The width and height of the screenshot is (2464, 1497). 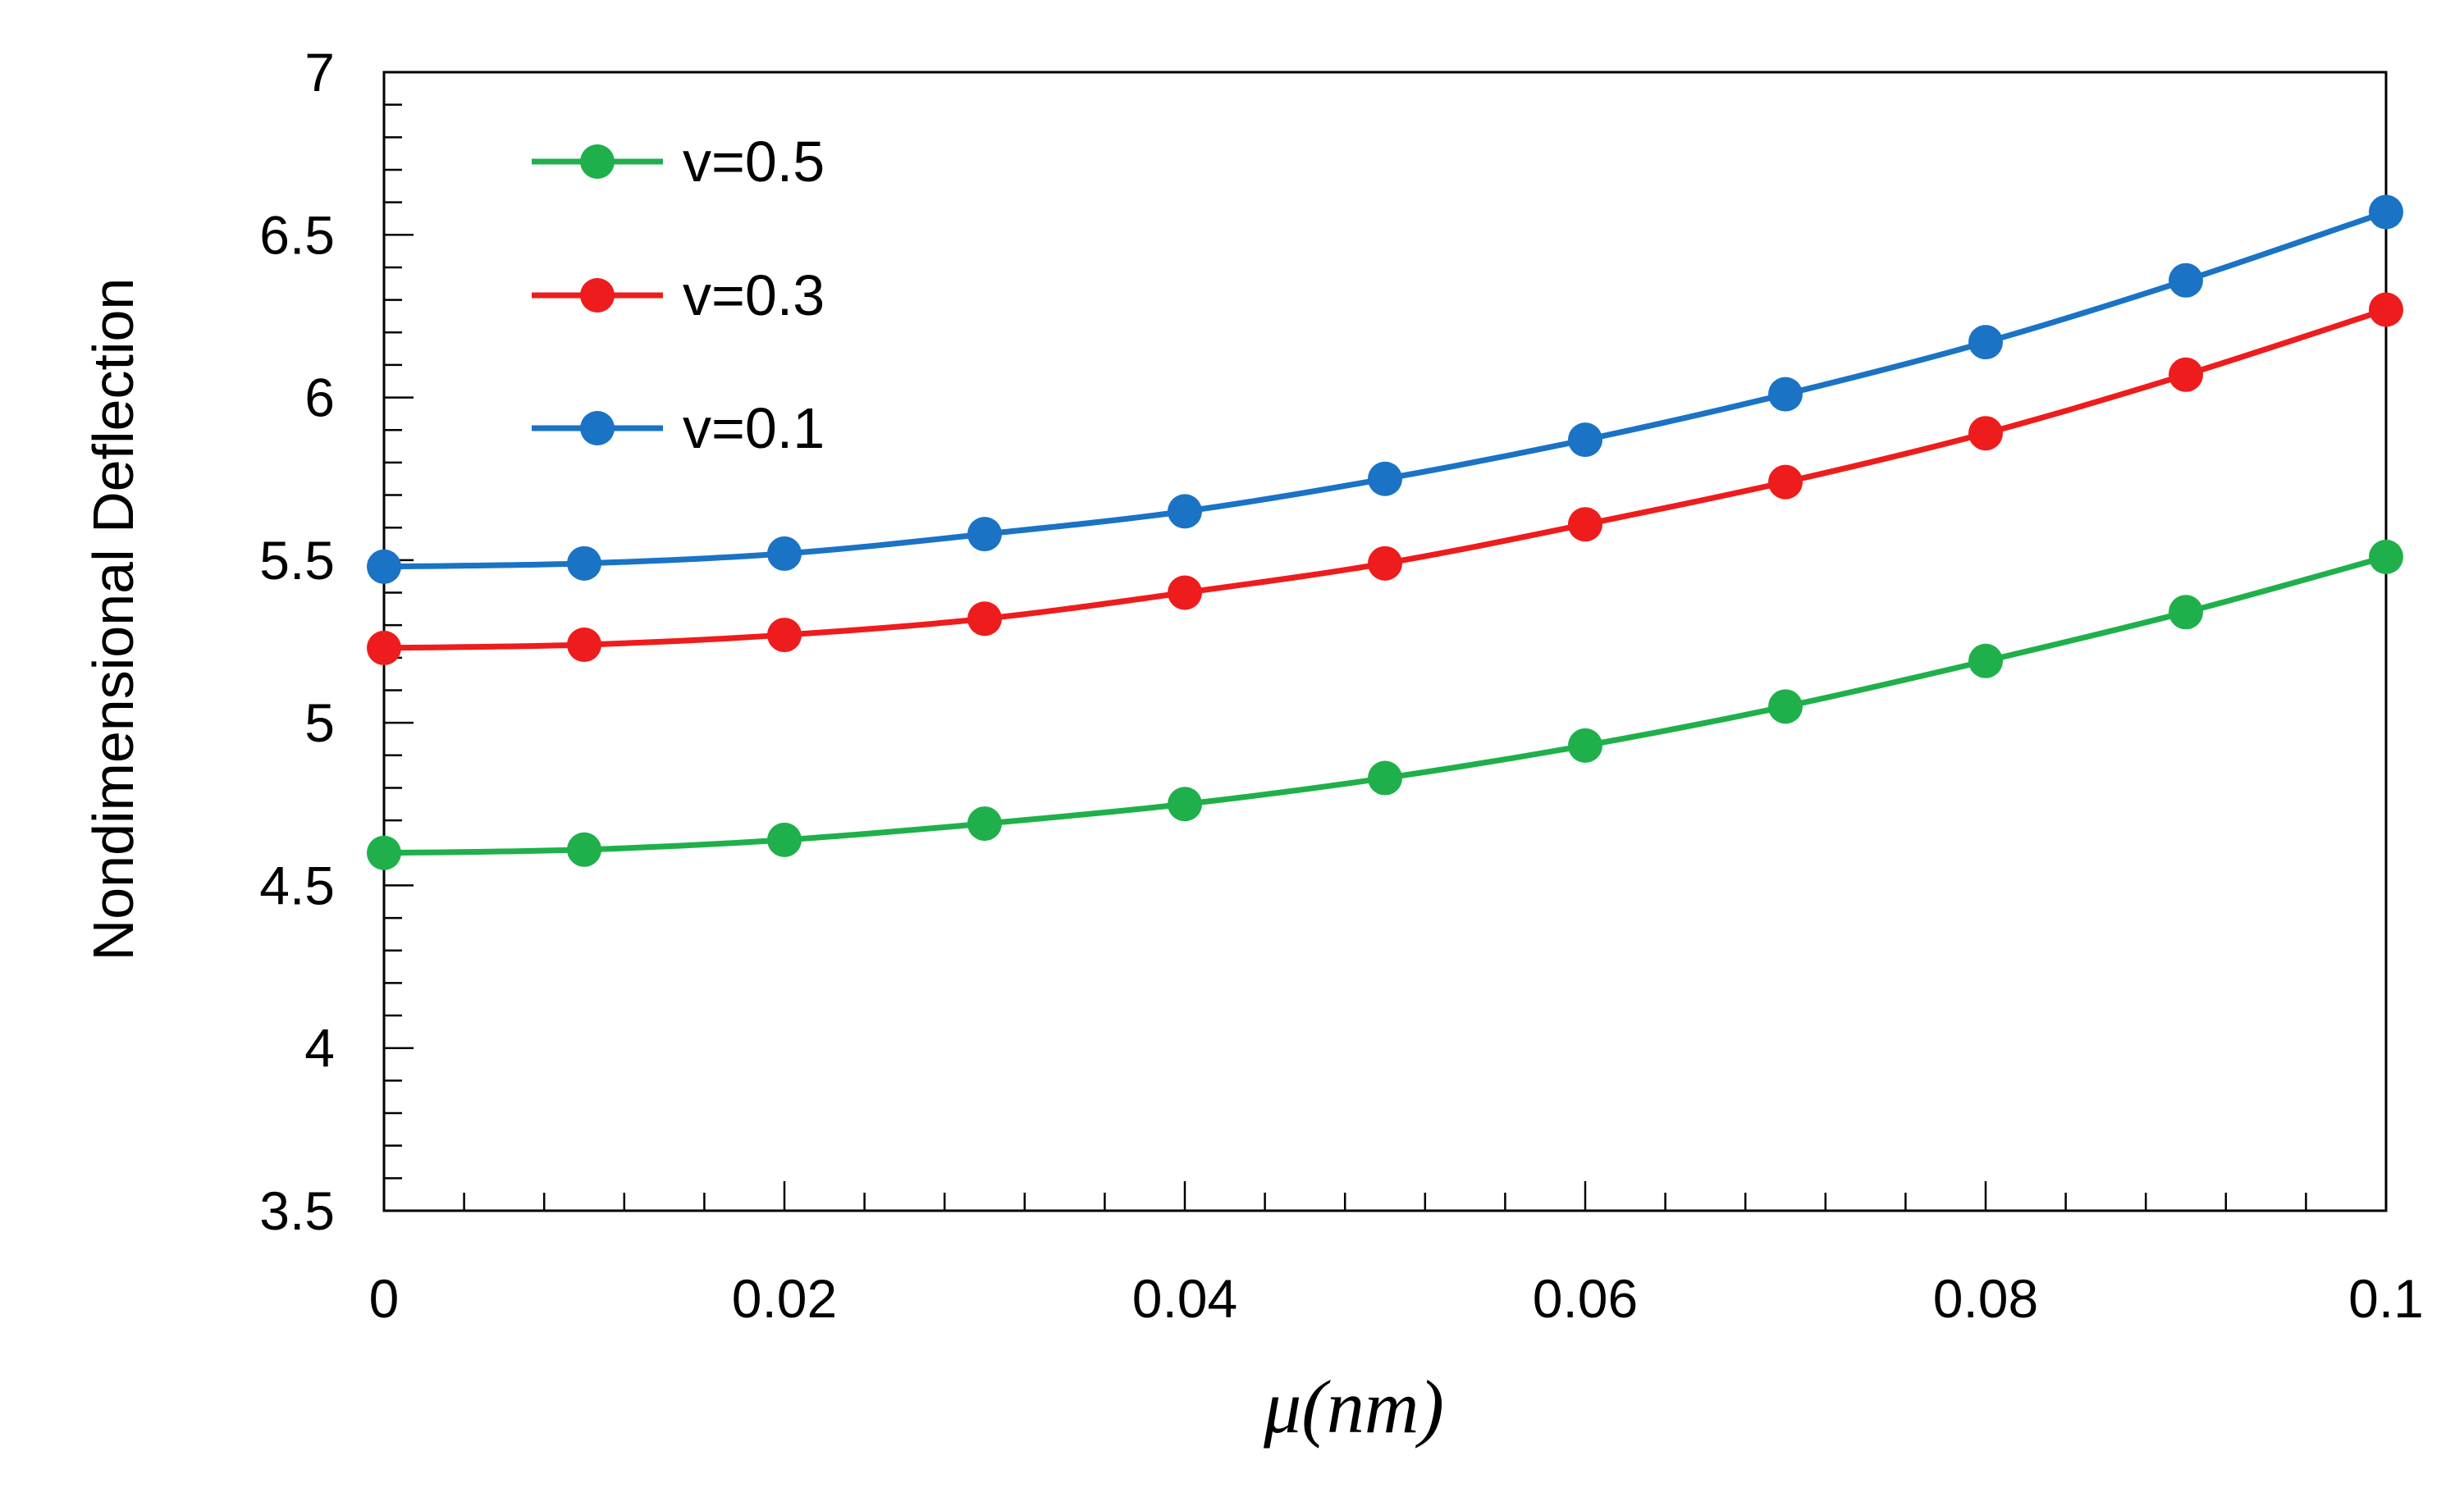 What do you see at coordinates (754, 428) in the screenshot?
I see `legend-label: v=0.1` at bounding box center [754, 428].